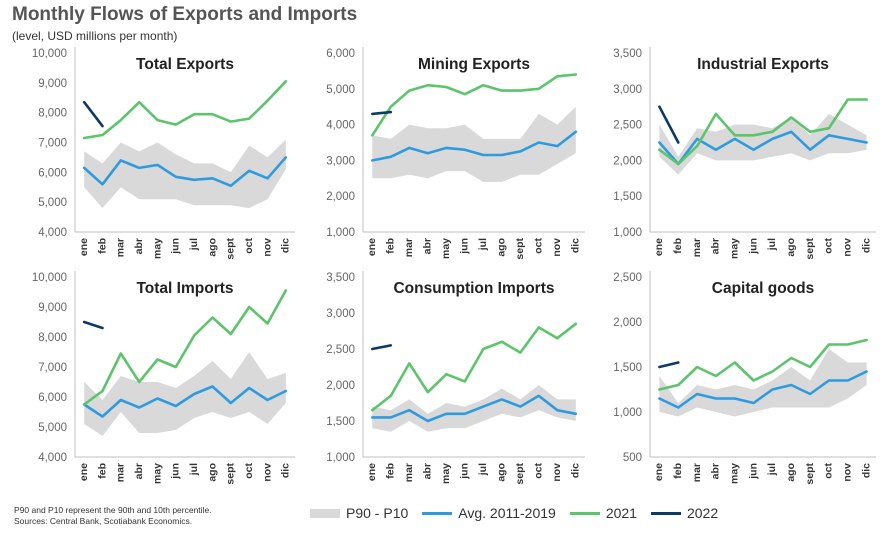  Describe the element at coordinates (325, 513) in the screenshot. I see `legend-swatch-band` at that location.